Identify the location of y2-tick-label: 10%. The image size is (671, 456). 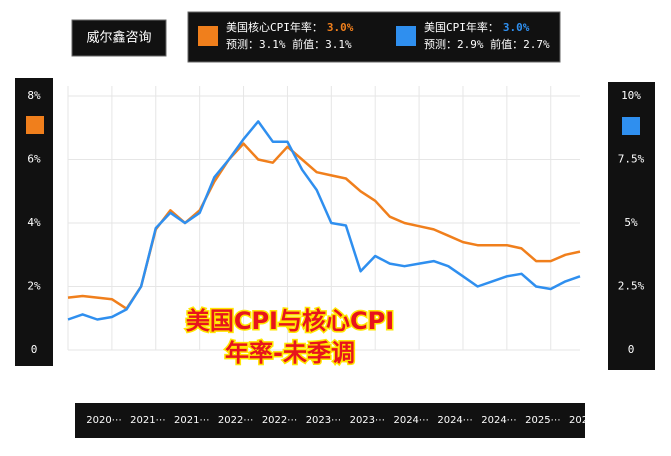
(631, 95).